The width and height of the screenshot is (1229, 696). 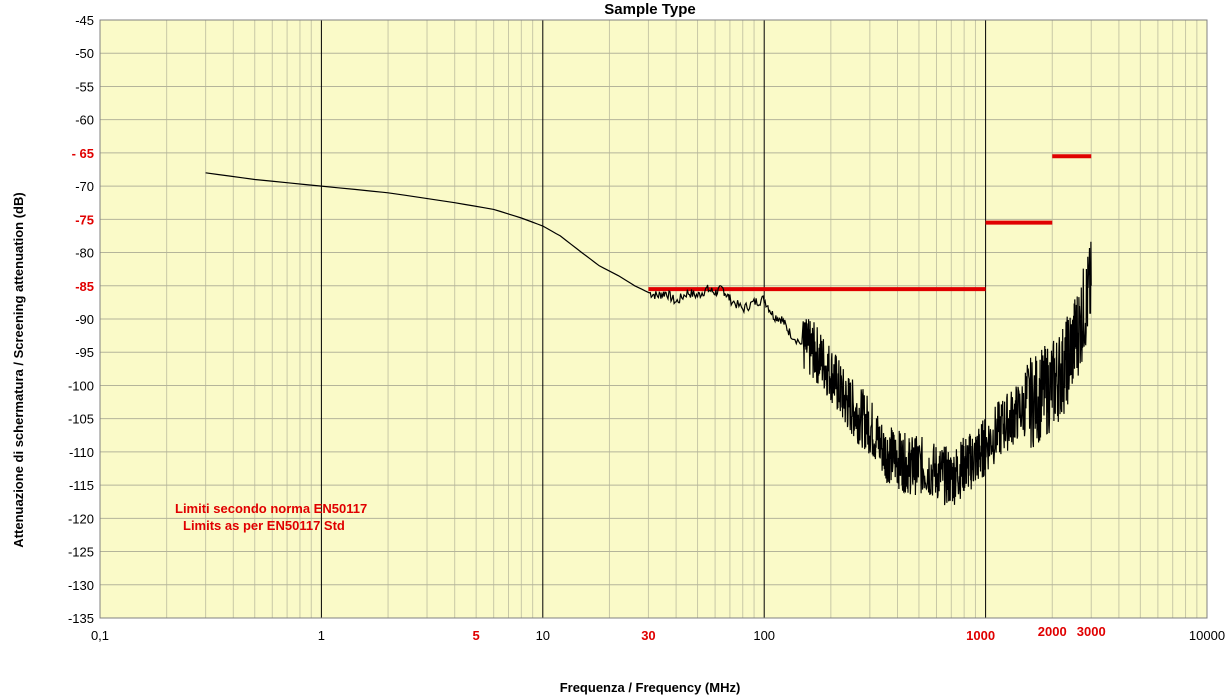 I want to click on limit-lines, so click(x=870, y=223).